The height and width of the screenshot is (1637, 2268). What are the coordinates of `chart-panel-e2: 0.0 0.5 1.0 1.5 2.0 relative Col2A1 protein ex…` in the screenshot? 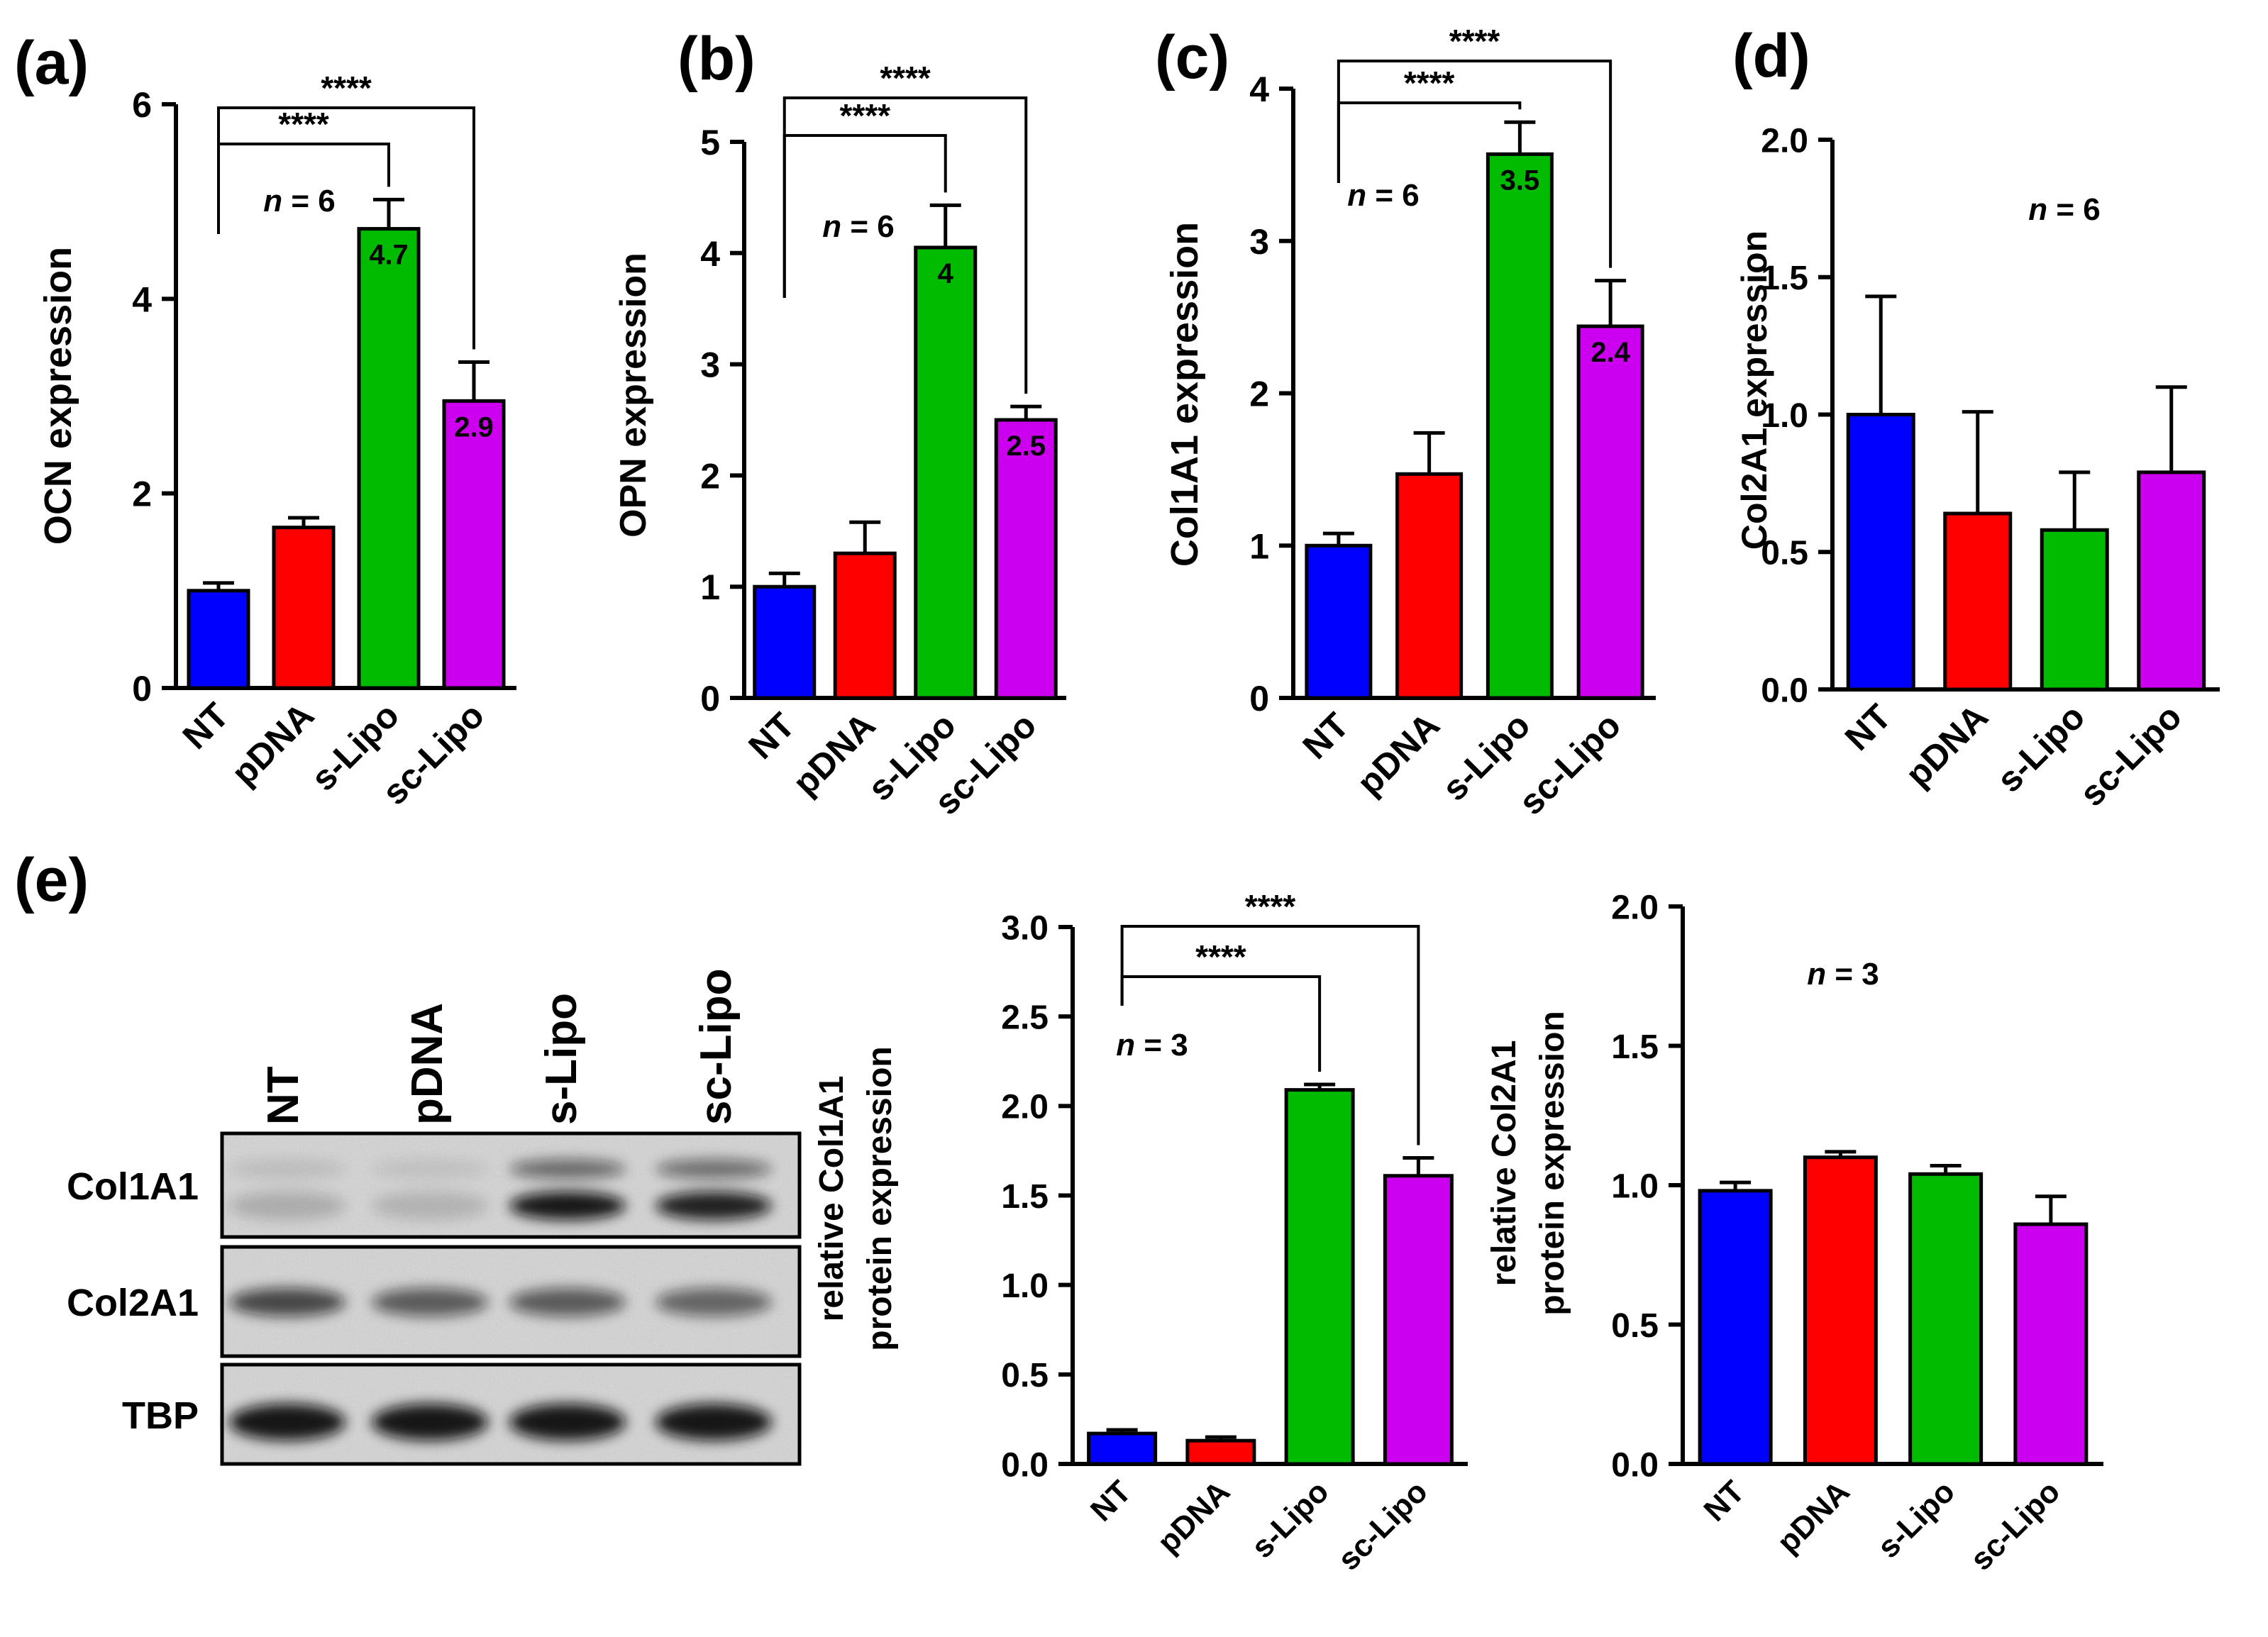 It's located at (1794, 1233).